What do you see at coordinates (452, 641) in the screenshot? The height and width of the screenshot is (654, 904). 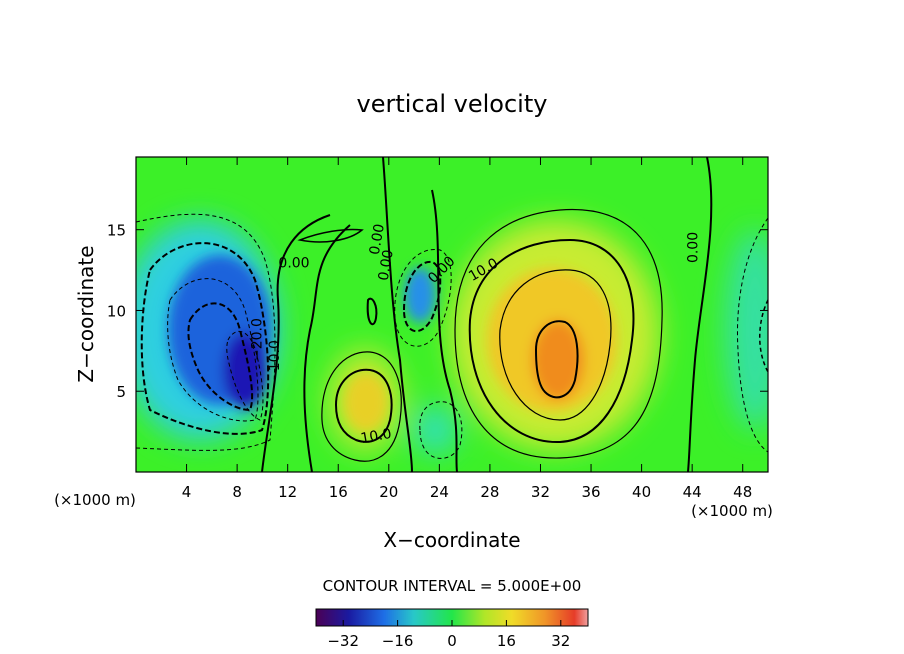 I see `colorbar-tick-label: 0` at bounding box center [452, 641].